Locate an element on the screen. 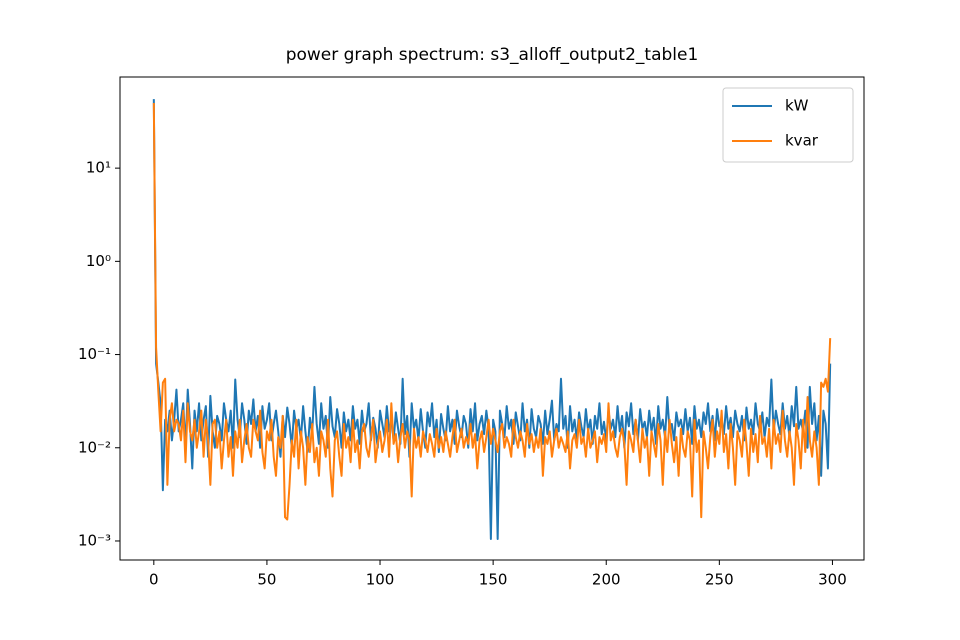 This screenshot has height=640, width=960. y-tick-label: 10⁻³ is located at coordinates (94, 540).